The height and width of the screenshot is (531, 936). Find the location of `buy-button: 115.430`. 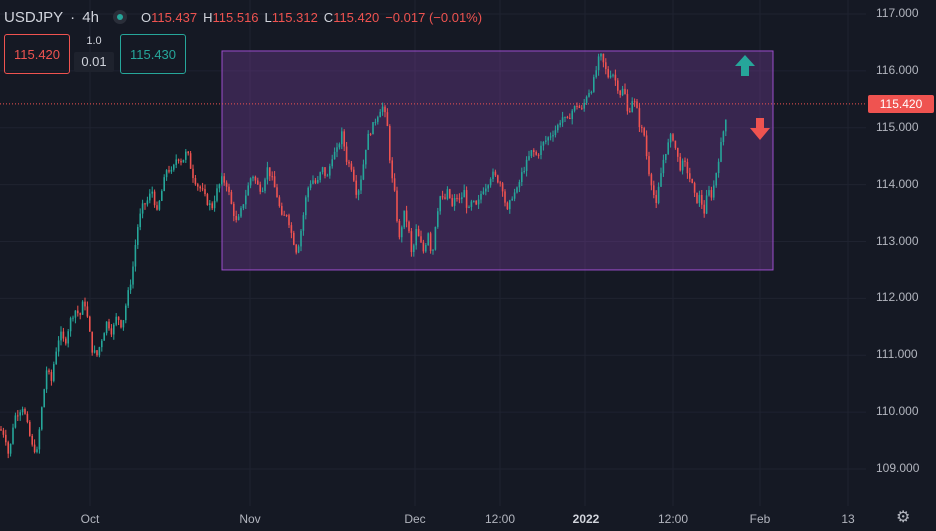

buy-button: 115.430 is located at coordinates (153, 54).